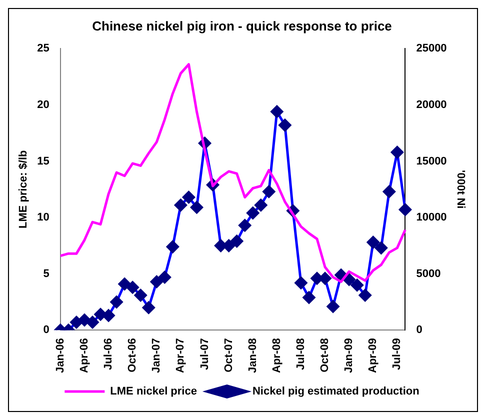  Describe the element at coordinates (43, 161) in the screenshot. I see `y-tick-label: 15` at that location.